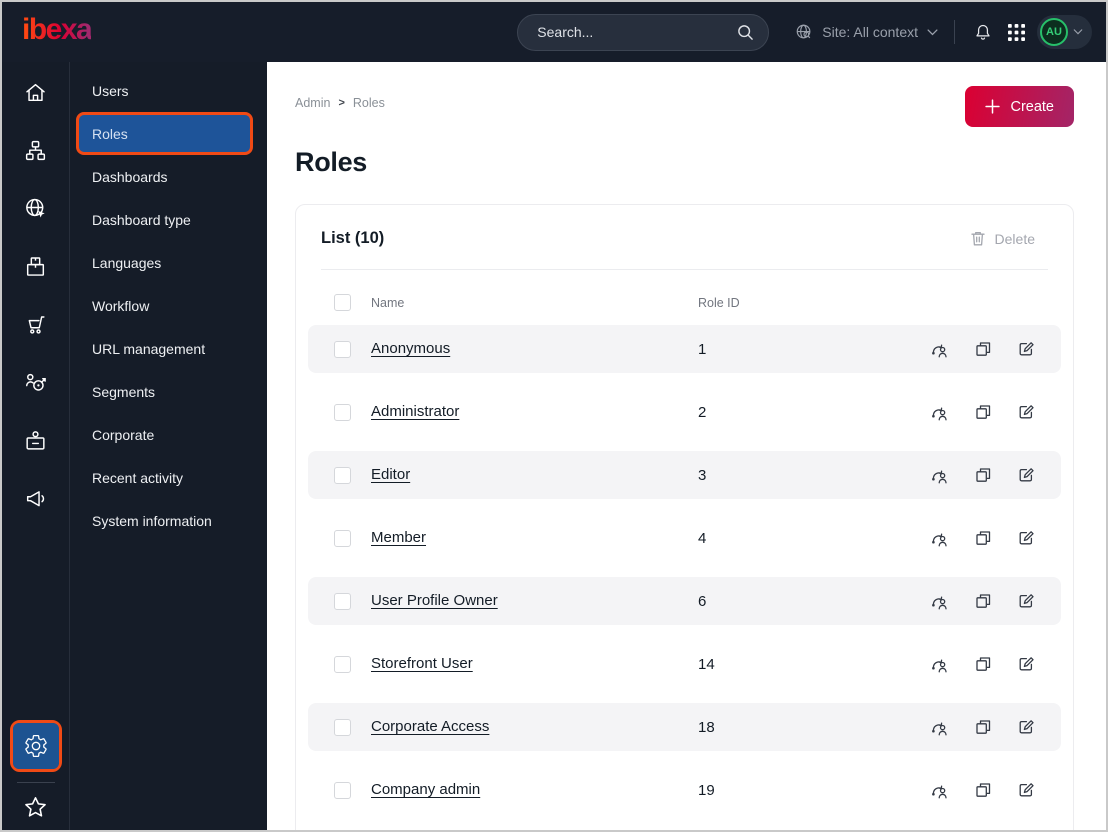 This screenshot has height=832, width=1108. I want to click on star-icon, so click(35, 807).